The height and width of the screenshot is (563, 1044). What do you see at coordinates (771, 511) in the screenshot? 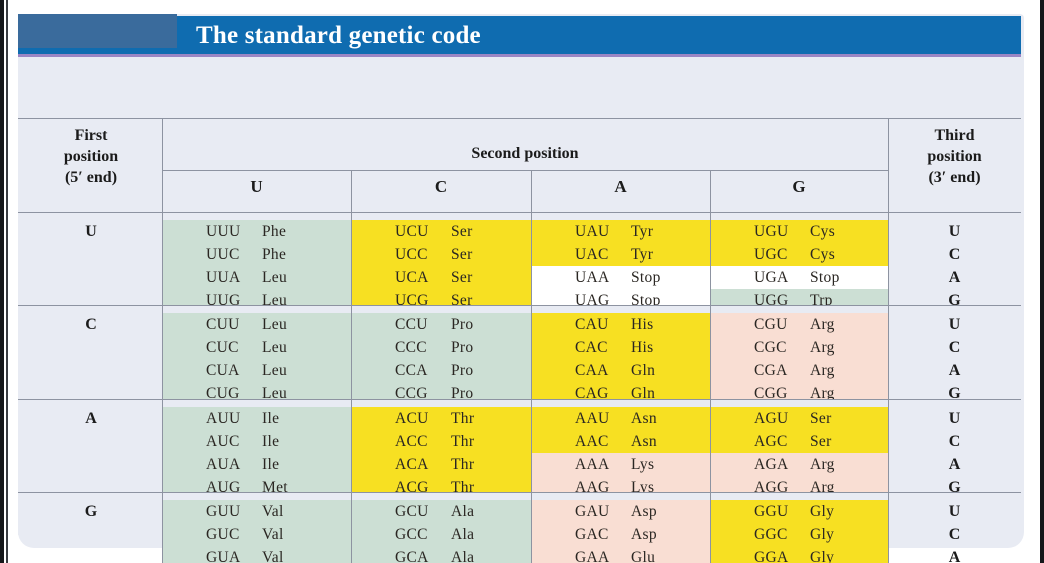
I see `codon-GGU: GGU` at bounding box center [771, 511].